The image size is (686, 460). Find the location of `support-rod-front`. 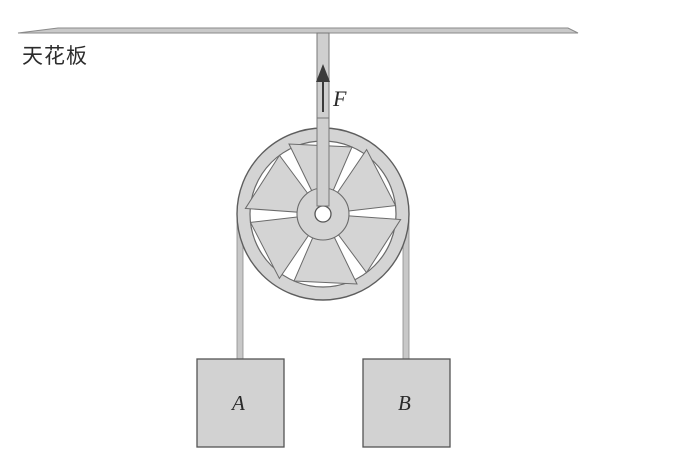

support-rod-front is located at coordinates (323, 162).